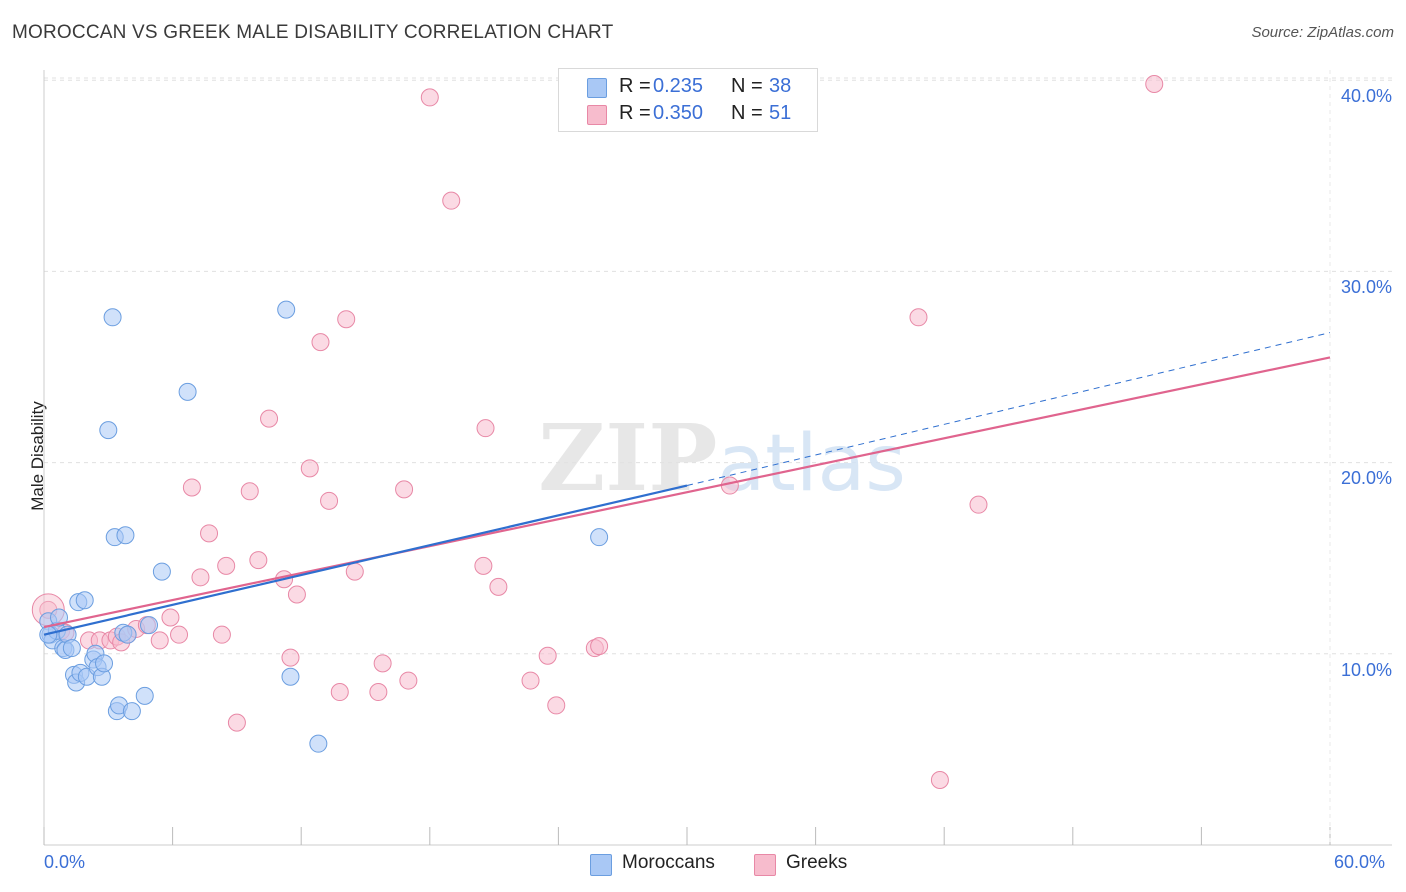 The height and width of the screenshot is (892, 1406). I want to click on y-tick-label: 30.0%, so click(1366, 287).